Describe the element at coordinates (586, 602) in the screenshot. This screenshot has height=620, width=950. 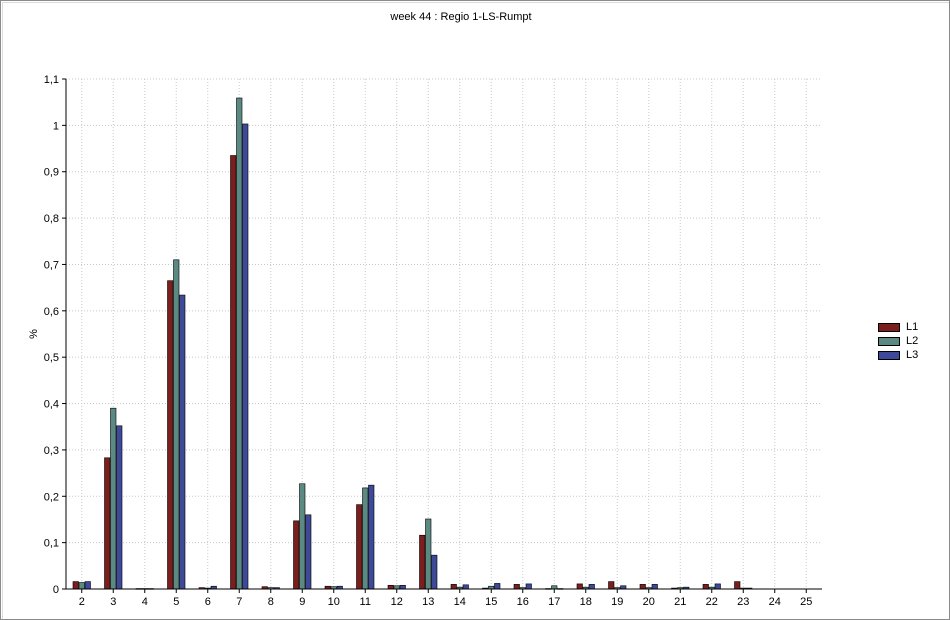
I see `x-tick-label: 18` at that location.